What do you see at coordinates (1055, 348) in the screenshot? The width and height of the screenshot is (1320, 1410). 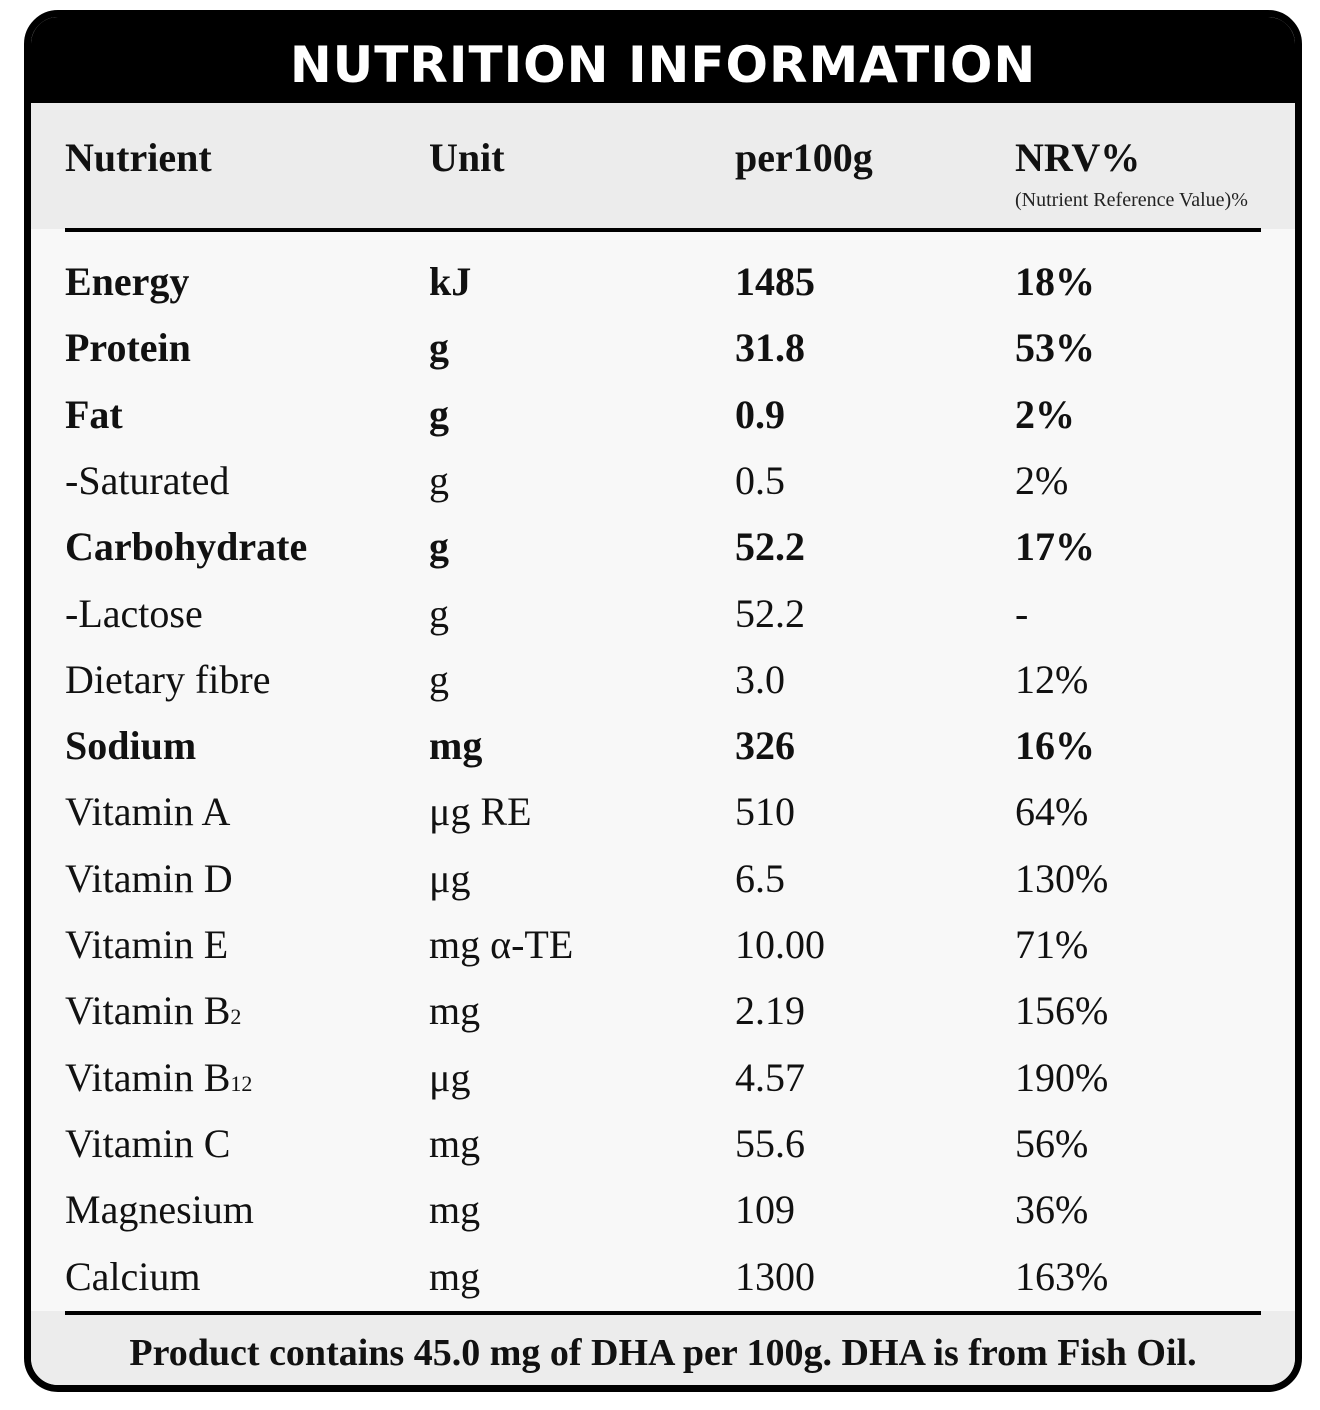 I see `nutrient-nrv: 53%` at bounding box center [1055, 348].